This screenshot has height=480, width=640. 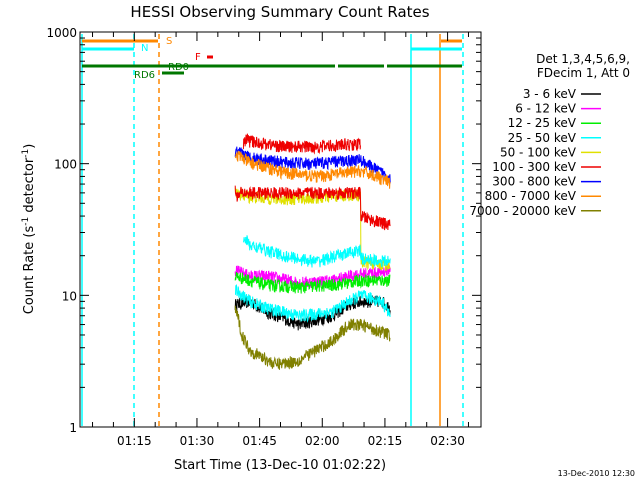 What do you see at coordinates (550, 94) in the screenshot?
I see `legend-label: 3 - 6 keV` at bounding box center [550, 94].